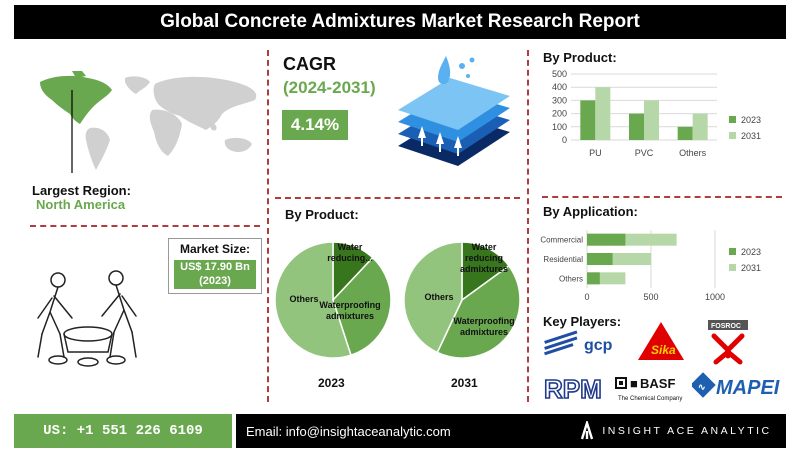  I want to click on y-tick-label: 500, so click(559, 74).